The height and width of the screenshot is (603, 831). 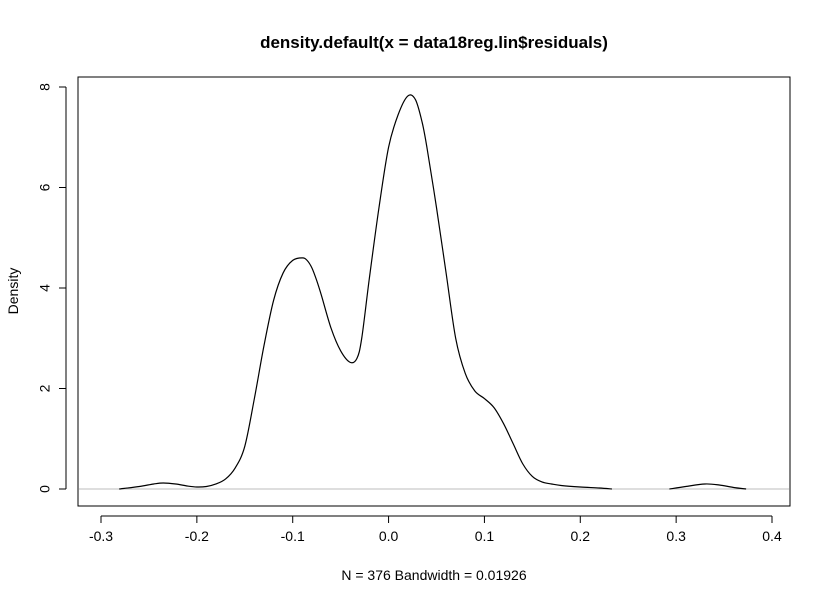 I want to click on x-tick-label: -0.2, so click(x=197, y=536).